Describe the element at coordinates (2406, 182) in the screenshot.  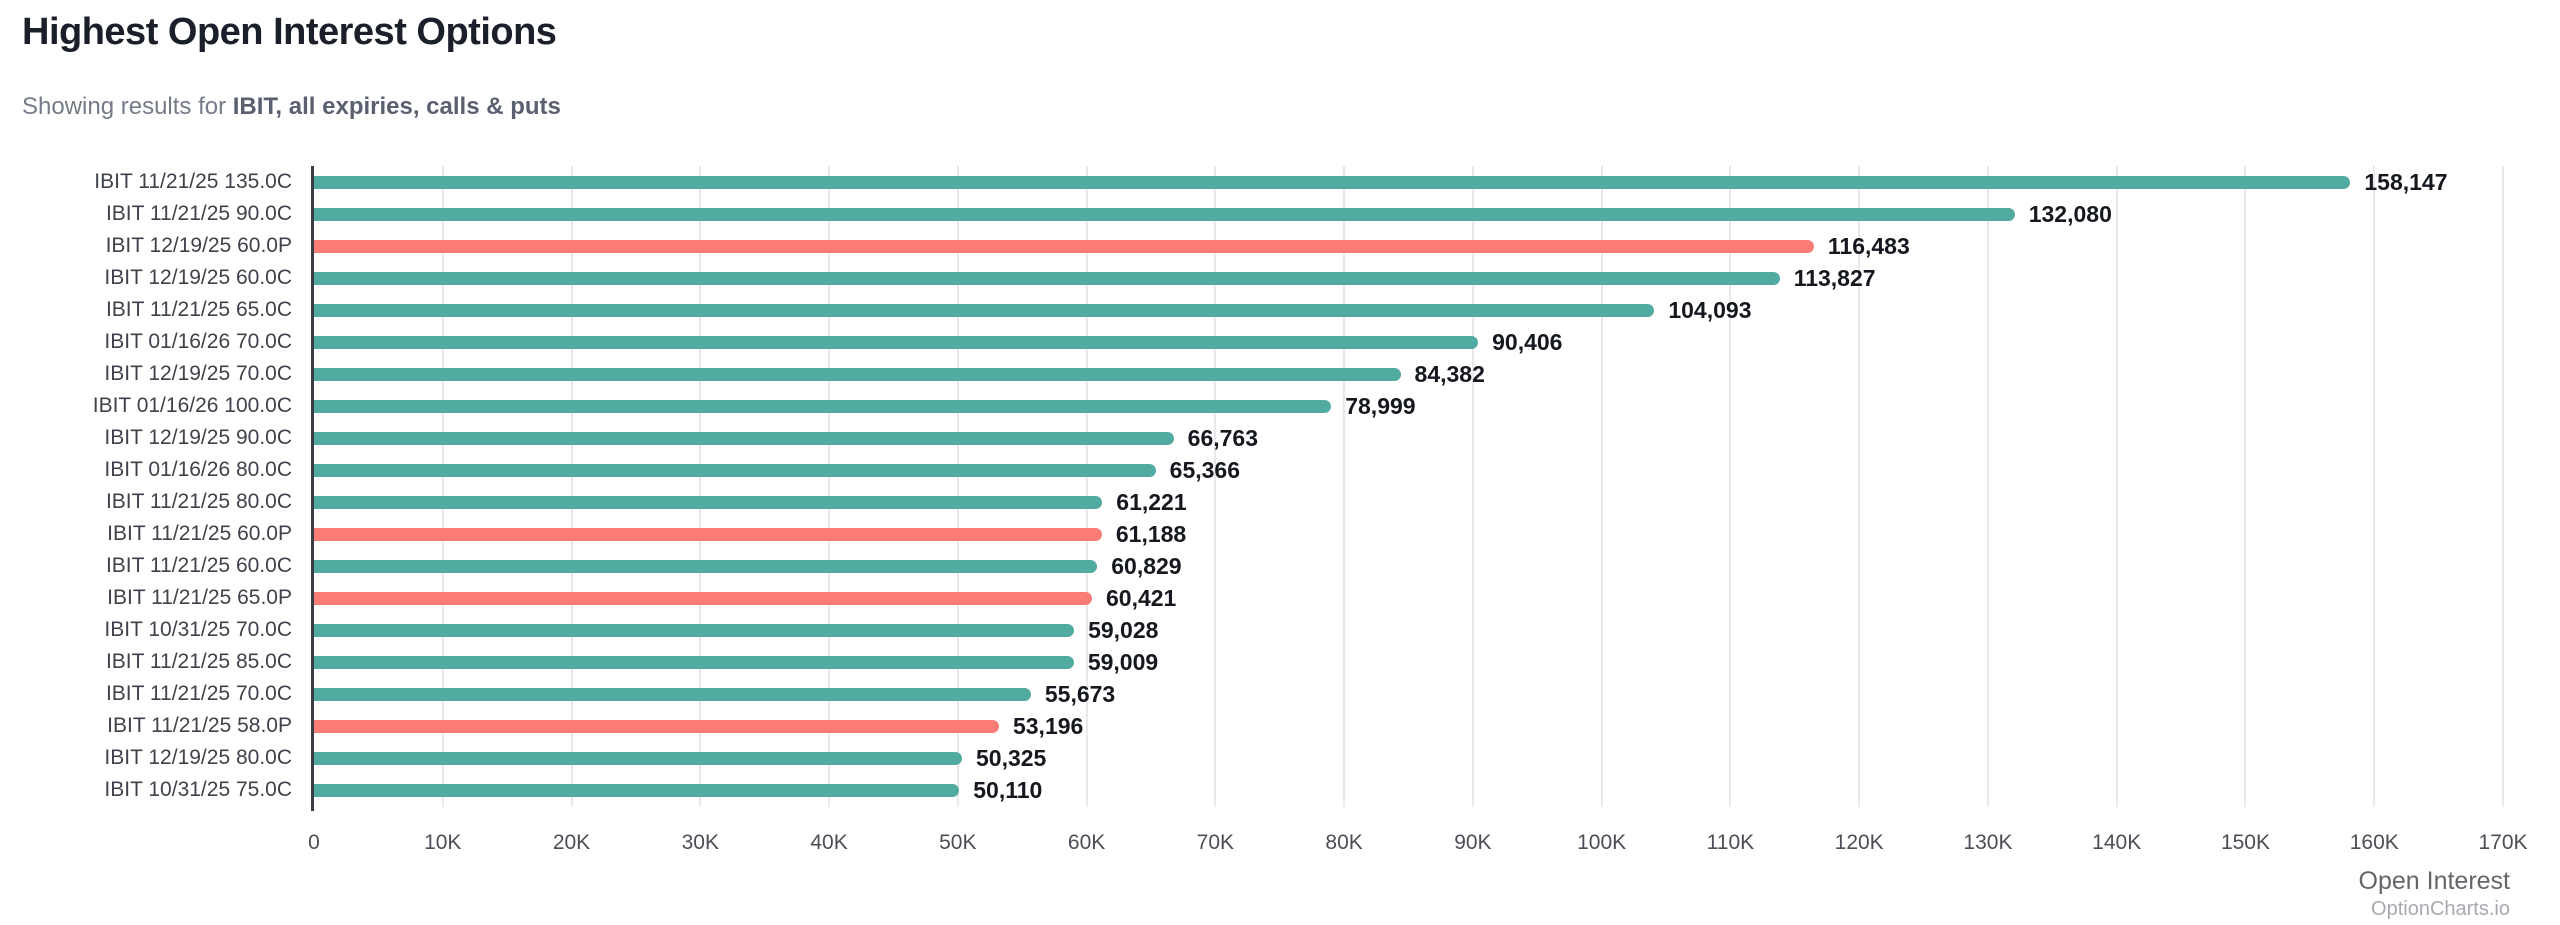
I see `bar-value-label: 158,147` at that location.